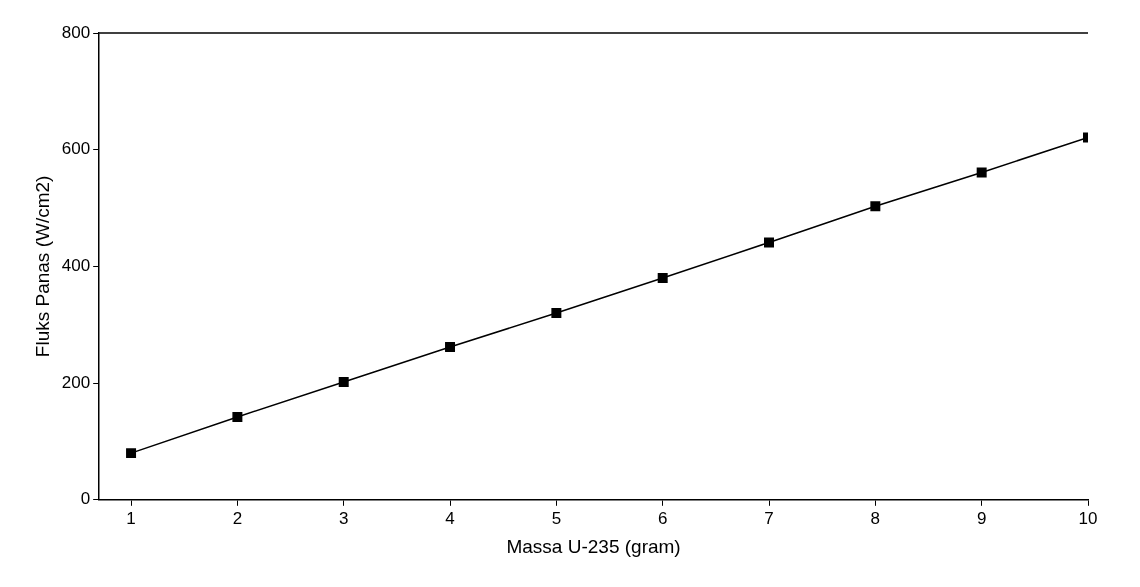 The image size is (1140, 587). What do you see at coordinates (981, 518) in the screenshot?
I see `x-tick-label: 9` at bounding box center [981, 518].